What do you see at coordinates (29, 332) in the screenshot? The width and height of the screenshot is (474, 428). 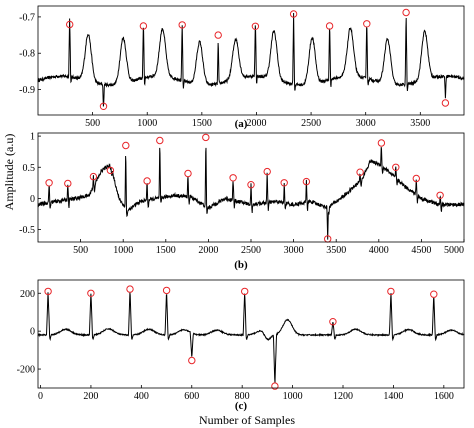 I see `y-axis-c: 200 0 -200` at bounding box center [29, 332].